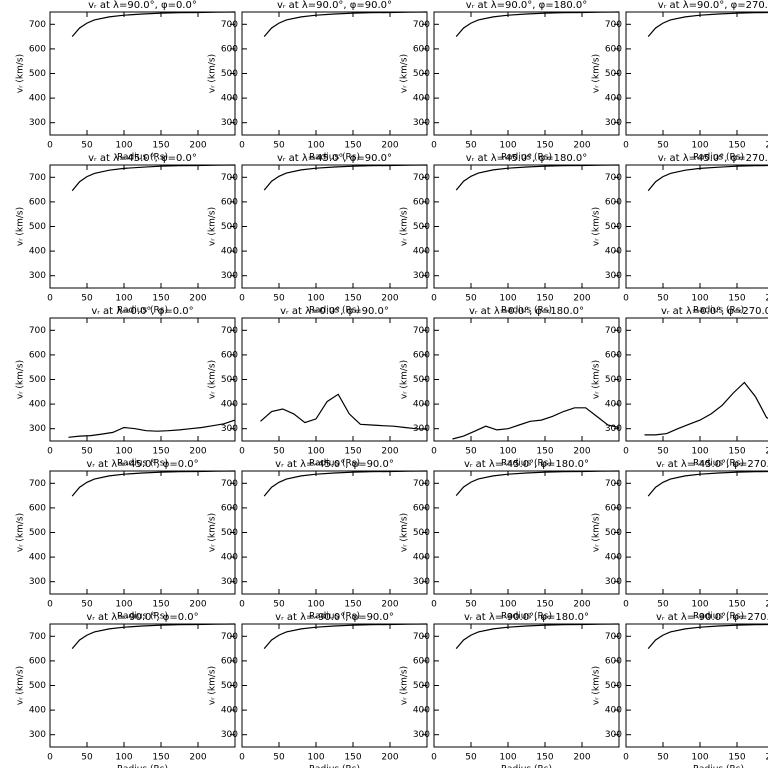  What do you see at coordinates (714, 311) in the screenshot?
I see `panel-title: vᵣ at λ=0.0°, φ=270.0°` at bounding box center [714, 311].